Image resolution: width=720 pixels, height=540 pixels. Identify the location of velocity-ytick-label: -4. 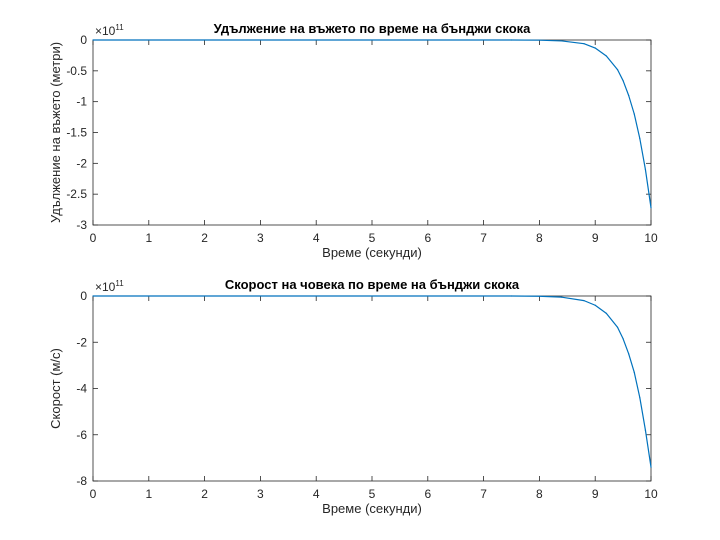
(81, 389).